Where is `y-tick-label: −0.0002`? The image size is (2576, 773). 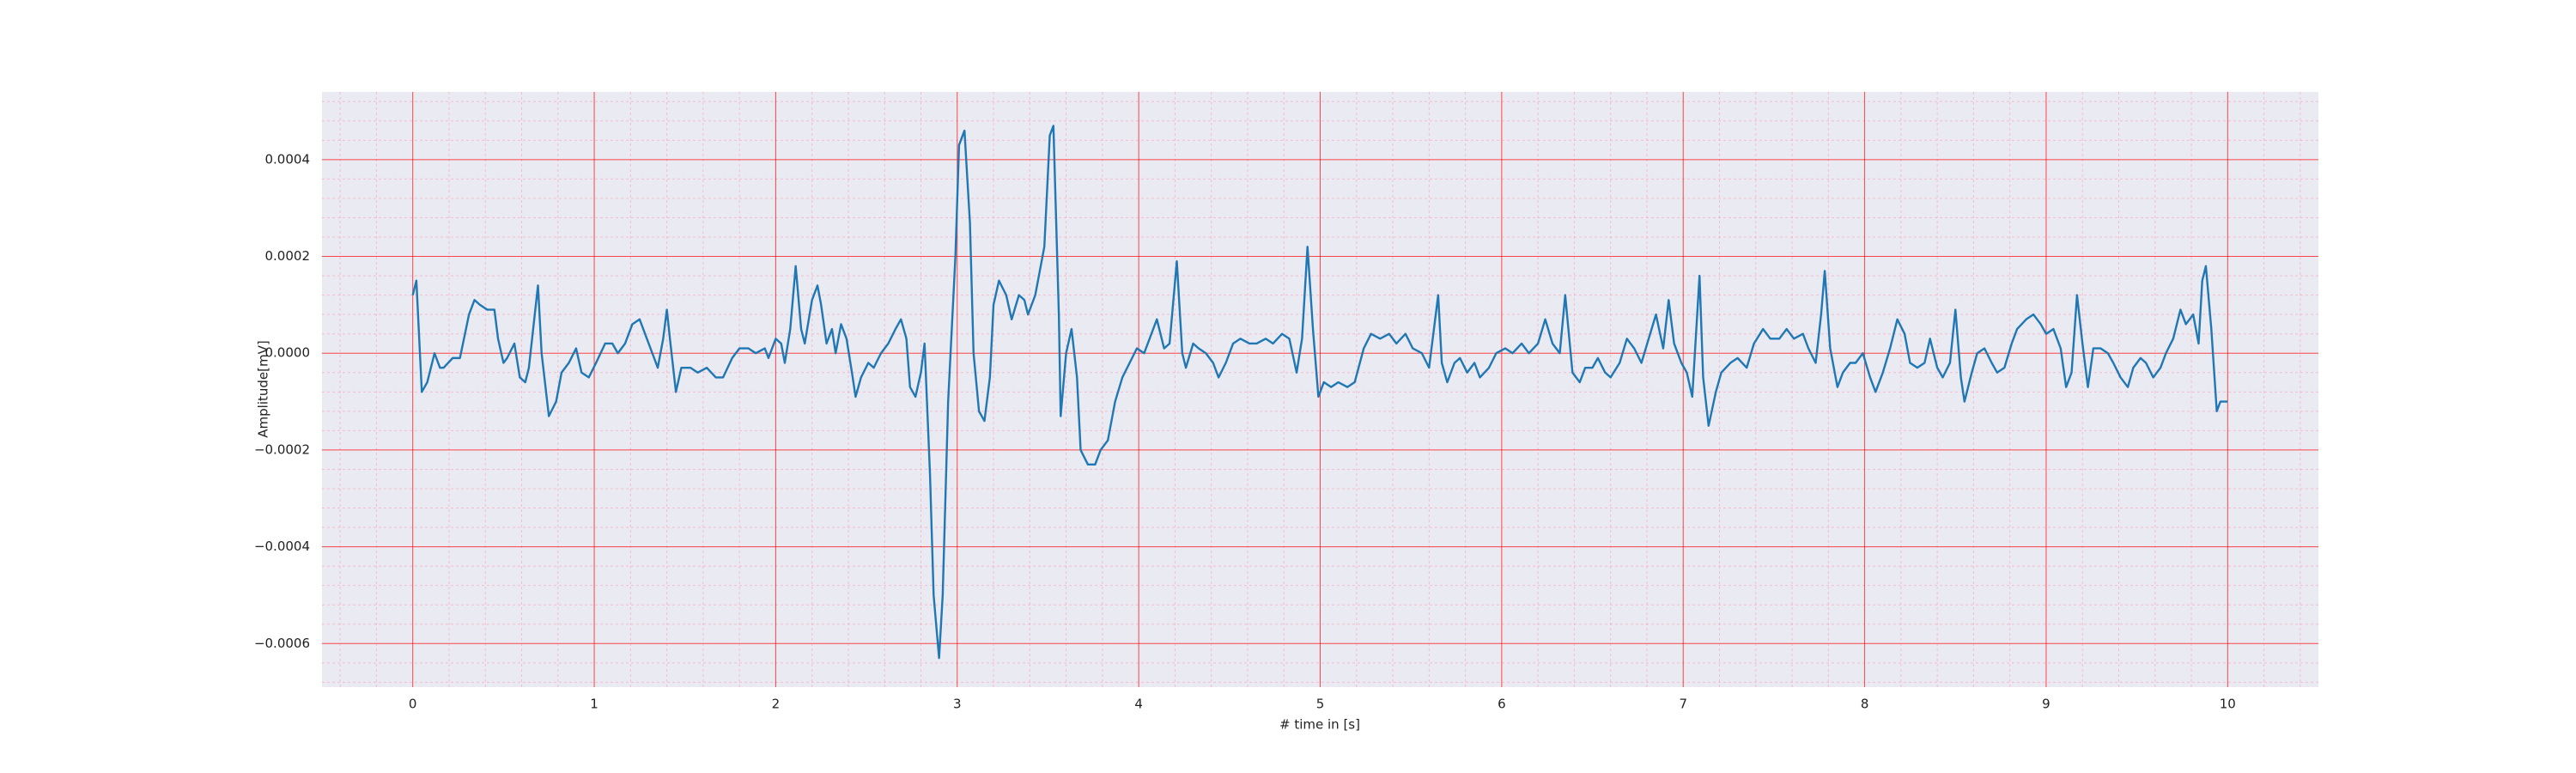
y-tick-label: −0.0002 is located at coordinates (282, 449).